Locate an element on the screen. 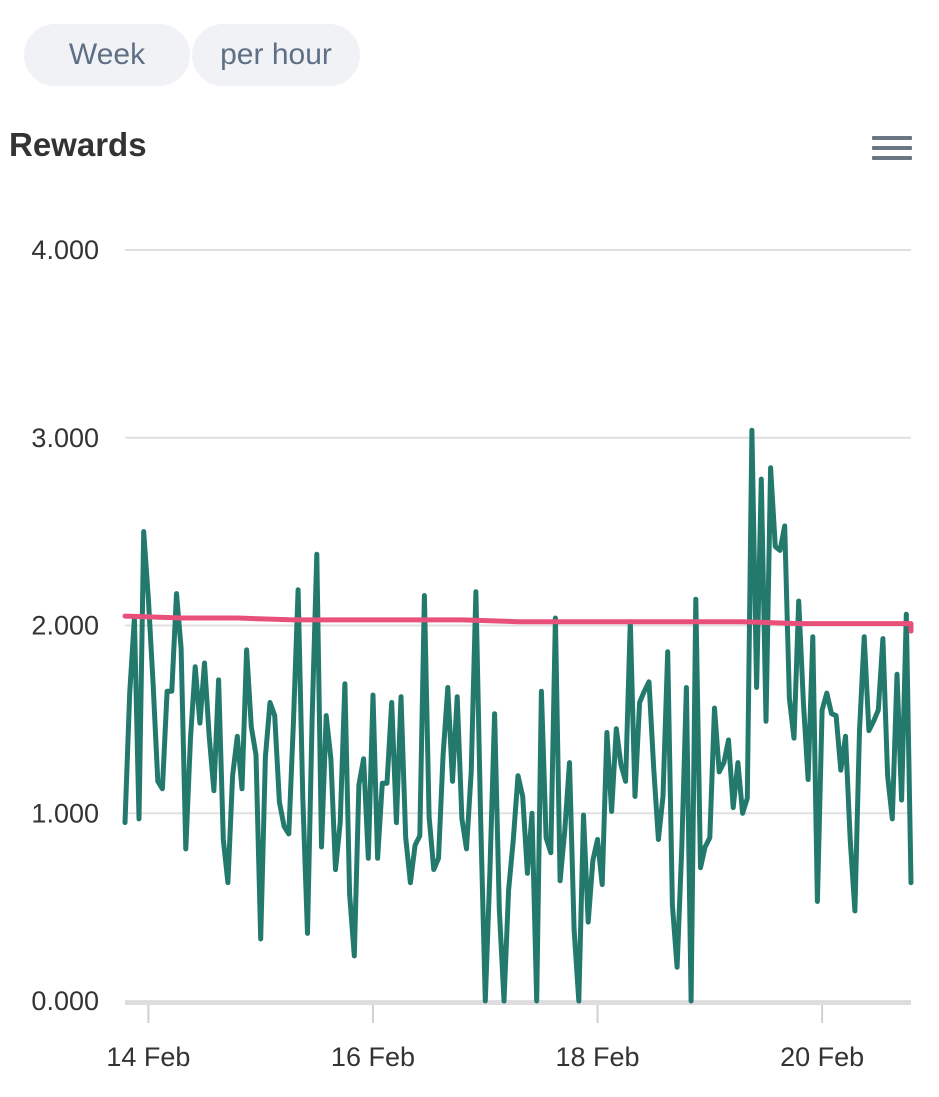  range-week-button: Week is located at coordinates (107, 55).